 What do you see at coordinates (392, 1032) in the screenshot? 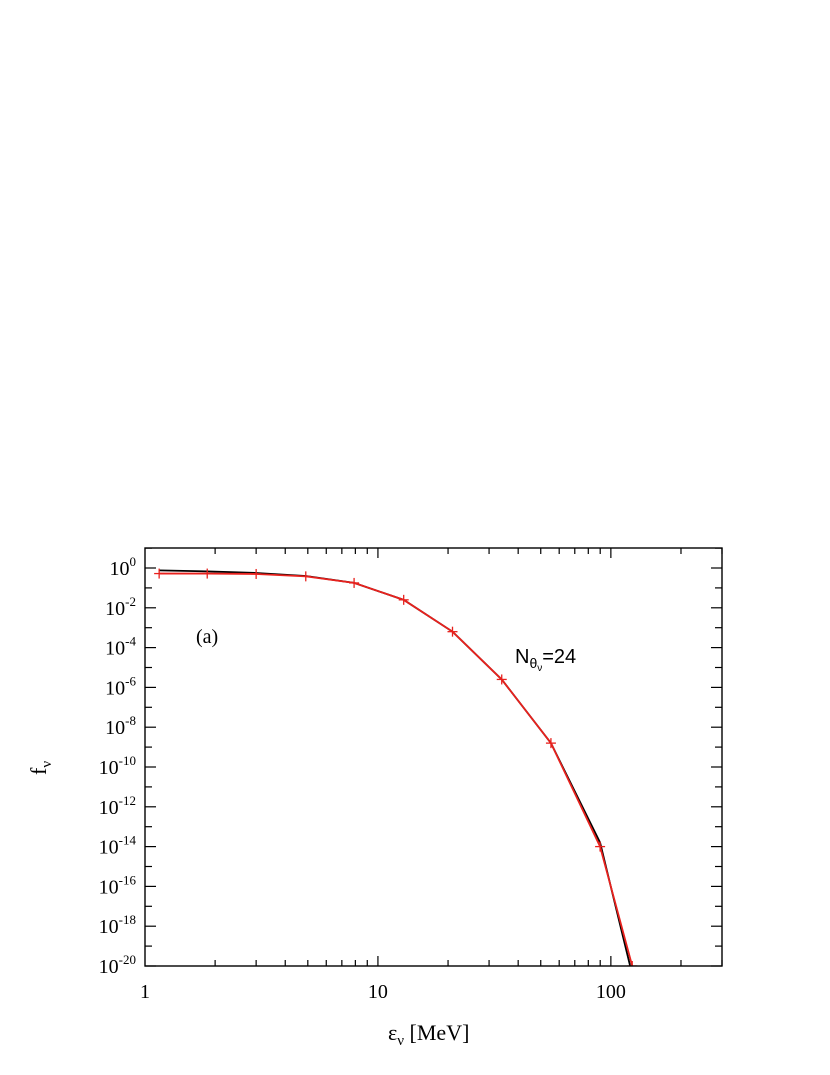
I see `x-axis-title-main: ε` at bounding box center [392, 1032].